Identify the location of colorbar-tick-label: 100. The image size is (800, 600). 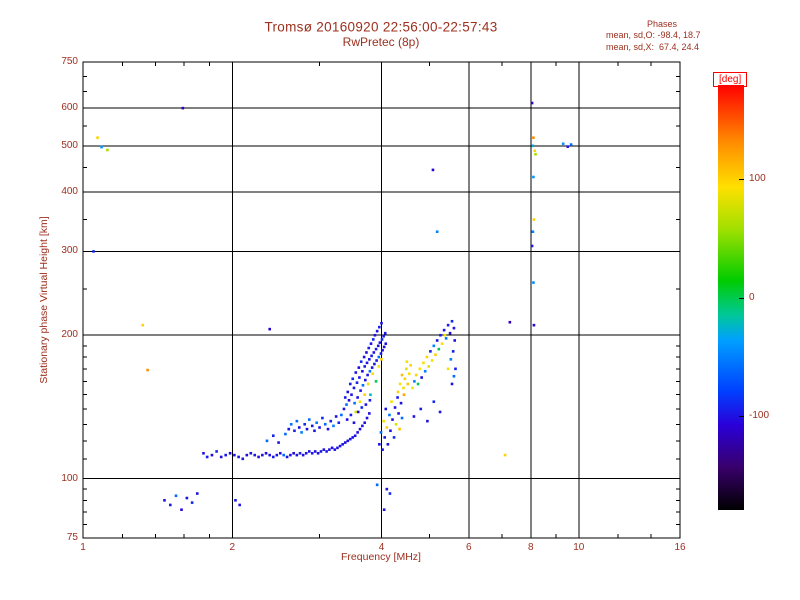
(757, 179).